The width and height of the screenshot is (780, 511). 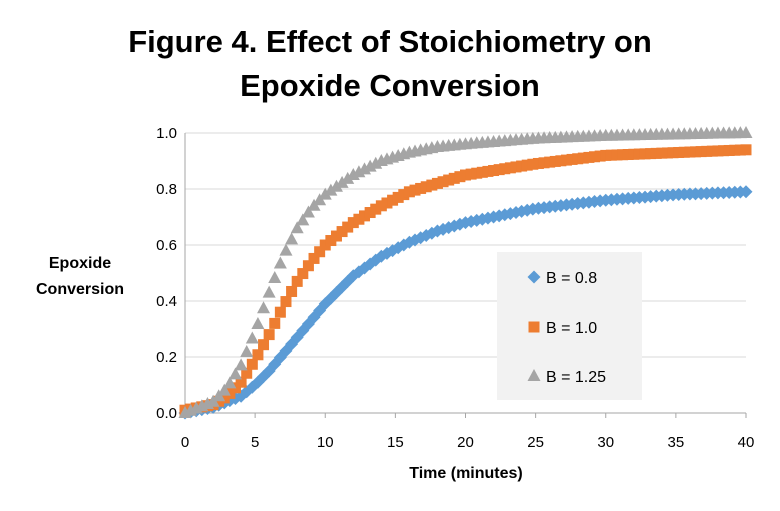 I want to click on y-tick-label: 0.8, so click(x=166, y=189).